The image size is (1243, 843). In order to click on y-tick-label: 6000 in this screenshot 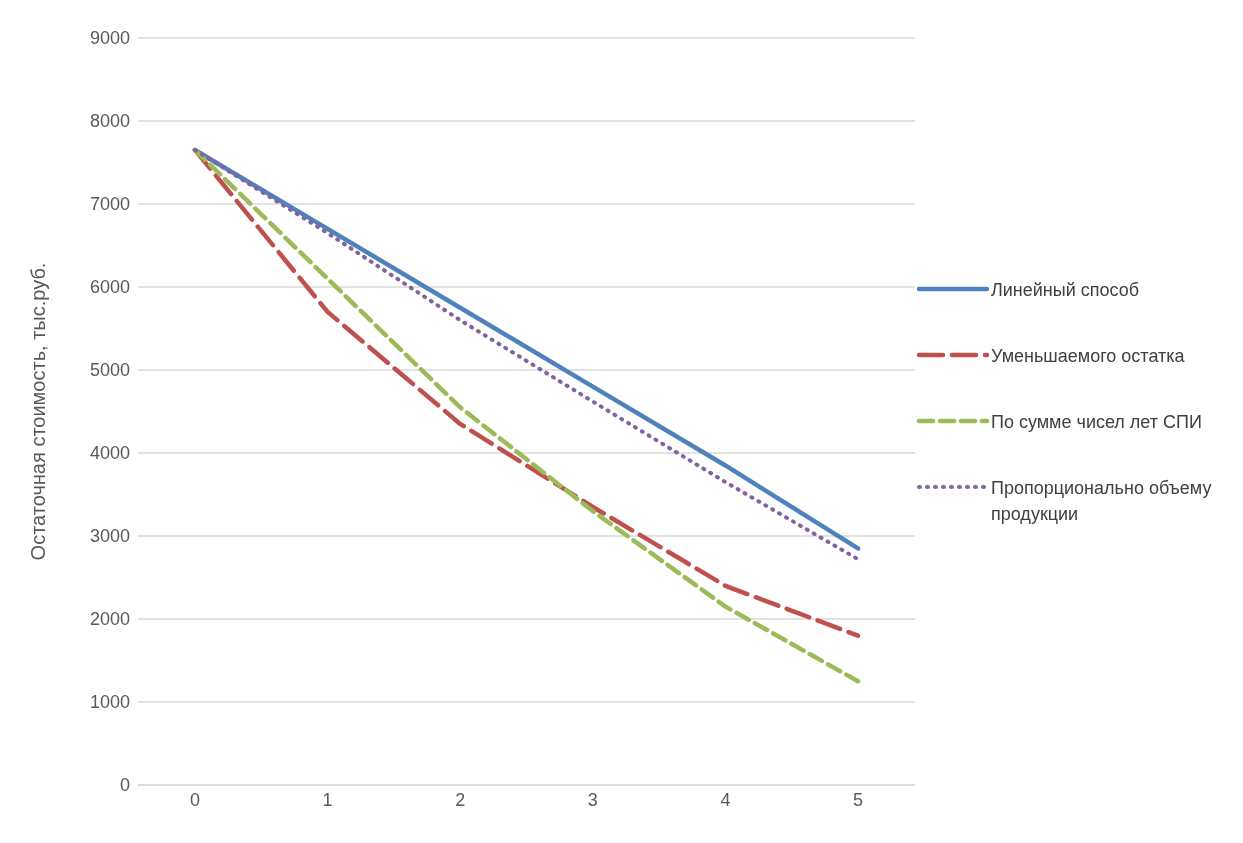, I will do `click(109, 287)`.